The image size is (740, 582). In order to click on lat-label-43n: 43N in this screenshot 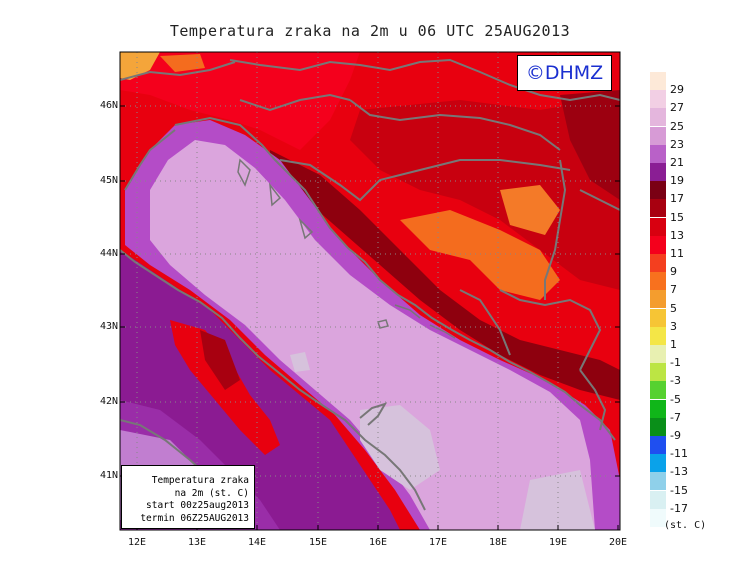, I will do `click(108, 326)`.